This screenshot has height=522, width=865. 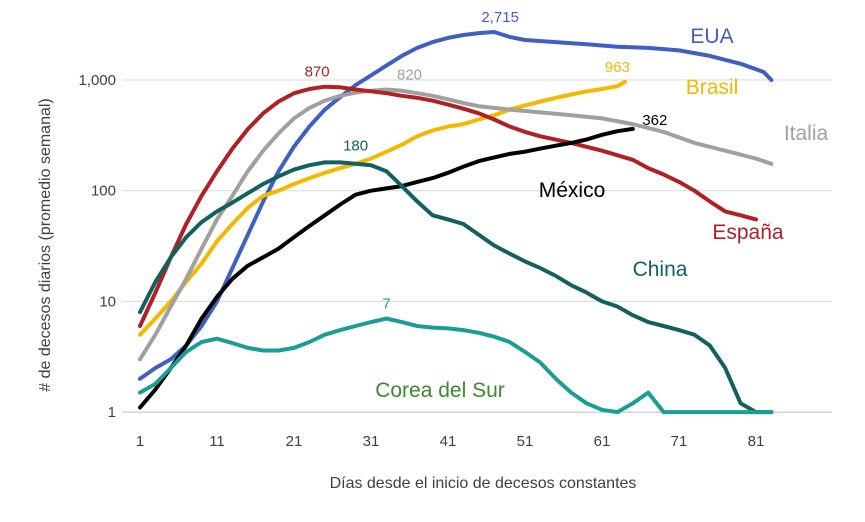 I want to click on series-label-eua: EUA, so click(x=711, y=36).